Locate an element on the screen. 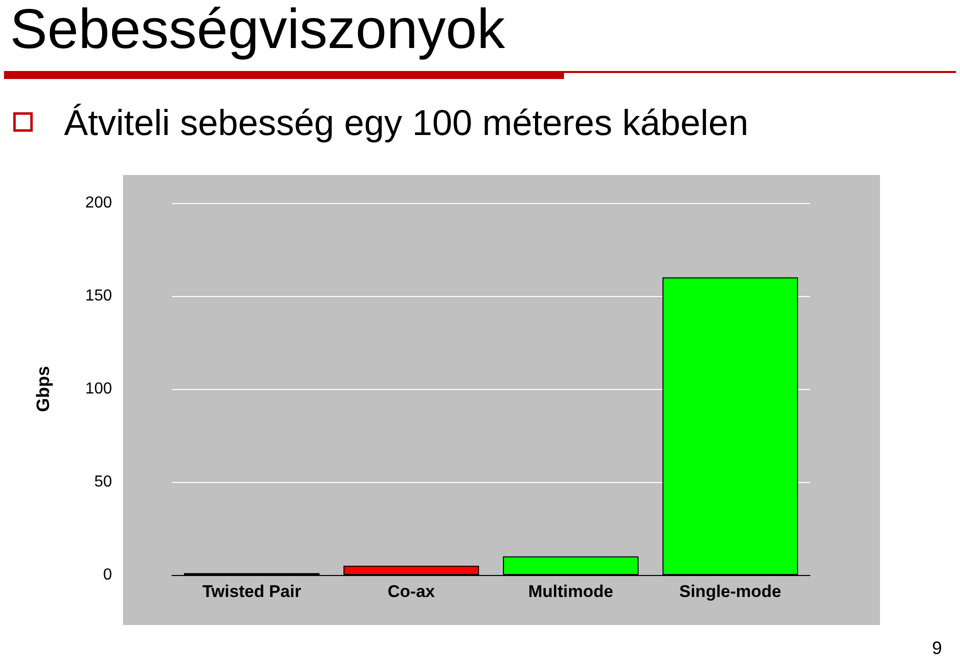 The image size is (960, 658). y-axis-title: Gbps is located at coordinates (43, 389).